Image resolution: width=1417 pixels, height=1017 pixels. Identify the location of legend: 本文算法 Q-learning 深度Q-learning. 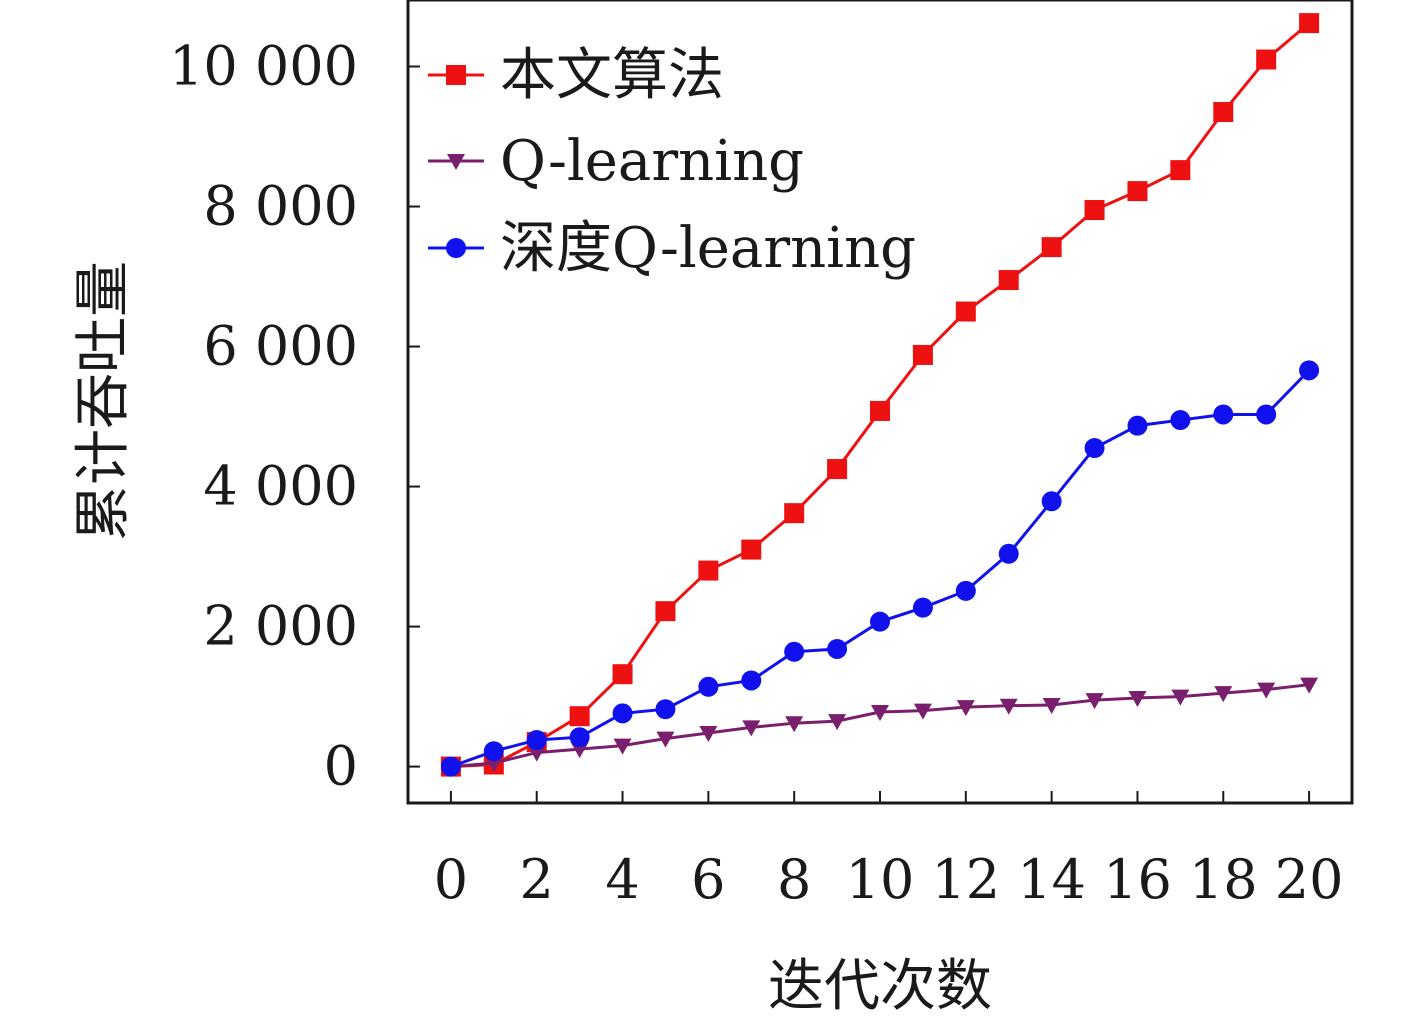
(672, 162).